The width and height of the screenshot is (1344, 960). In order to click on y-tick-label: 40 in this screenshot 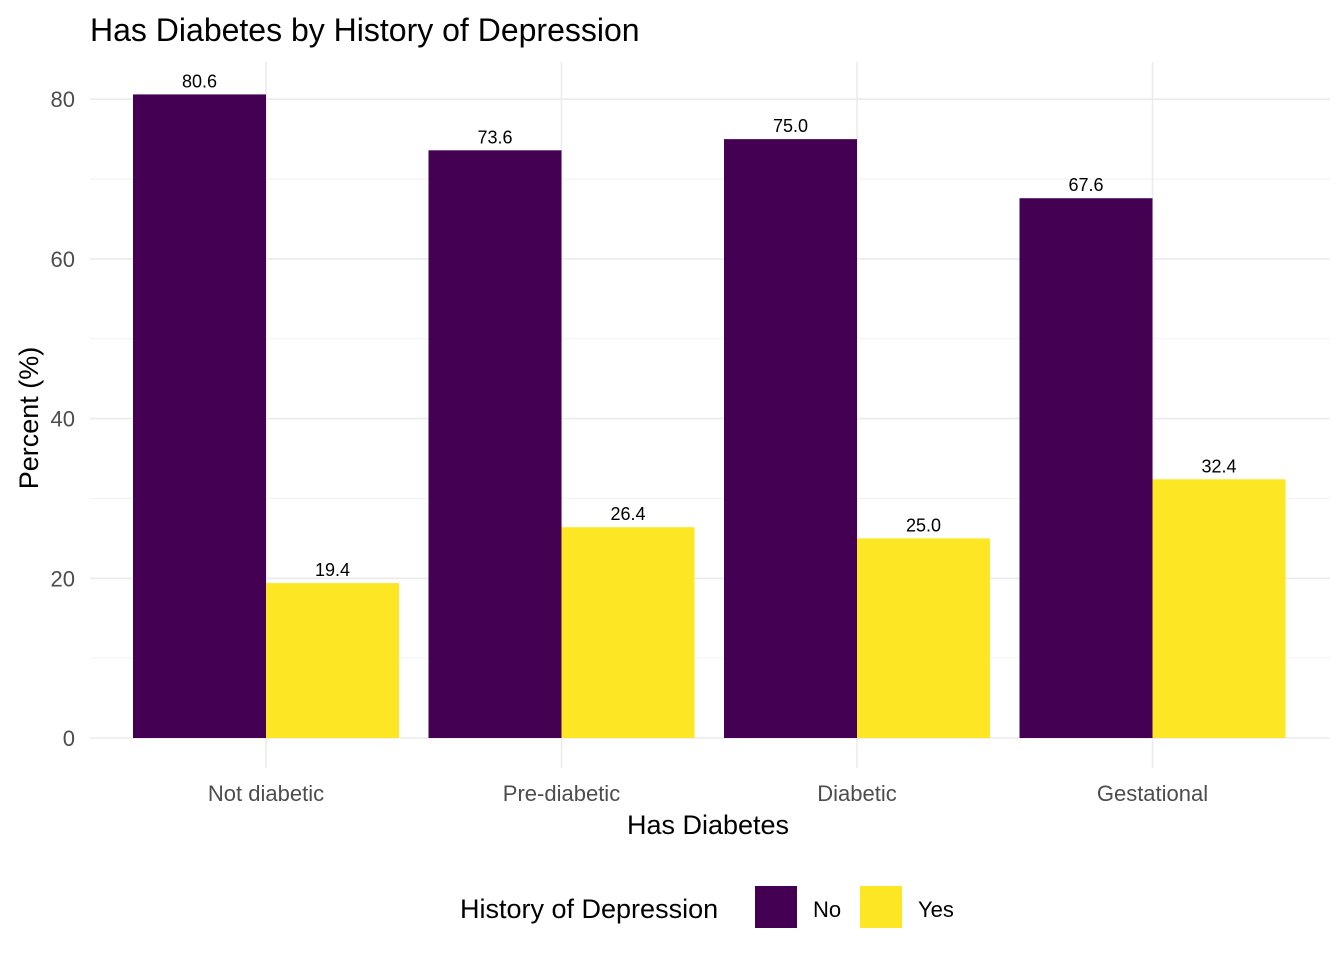, I will do `click(63, 419)`.